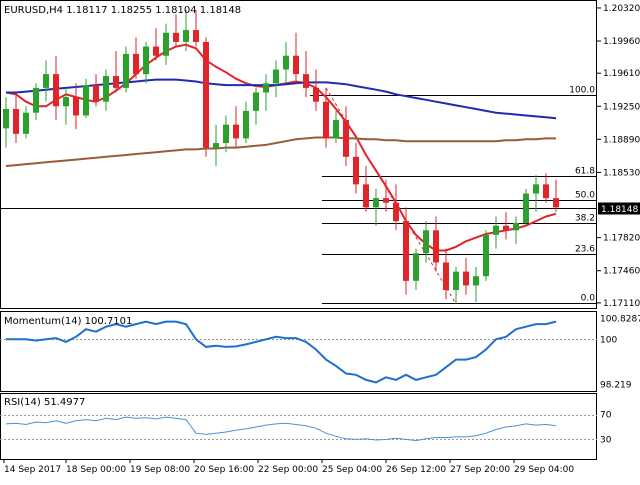 This screenshot has height=485, width=640. I want to click on momentum-title: Momentum(14) 100.7101, so click(68, 321).